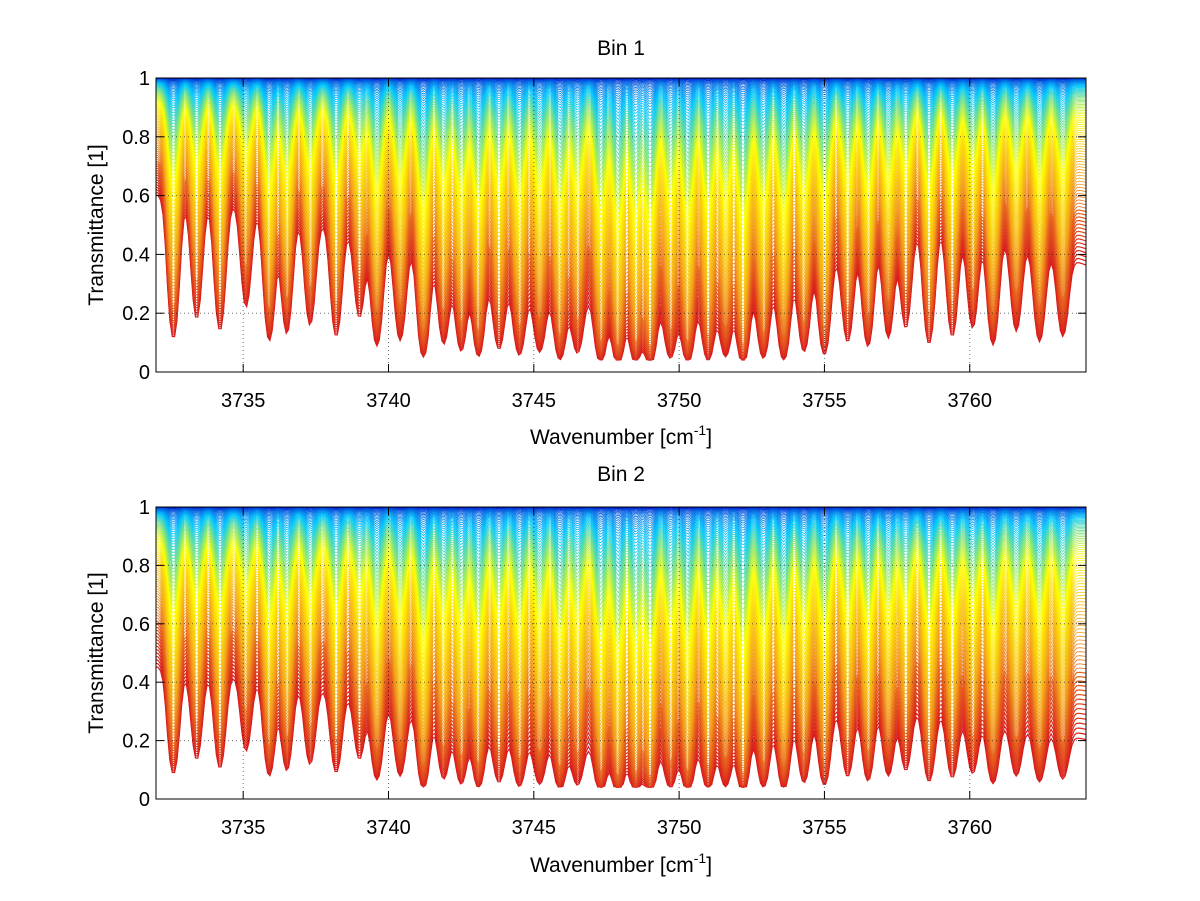 This screenshot has width=1200, height=901. What do you see at coordinates (144, 373) in the screenshot?
I see `y-tick-label: 0` at bounding box center [144, 373].